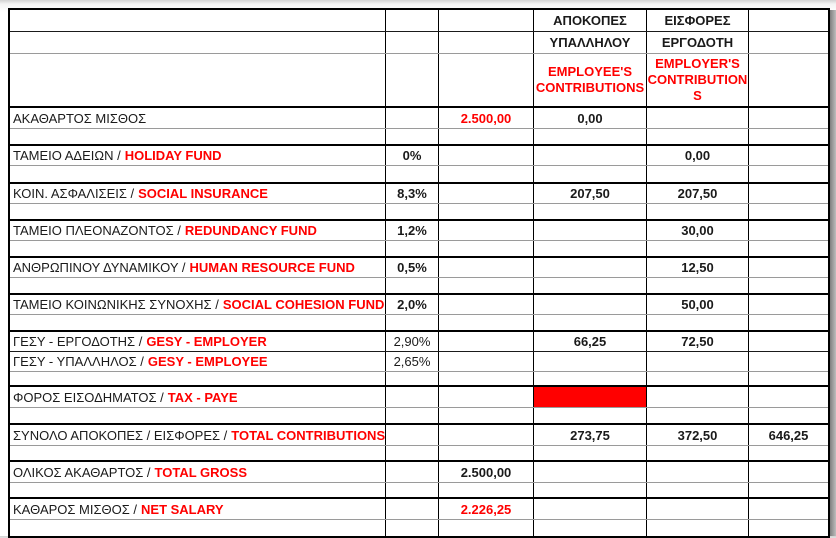 This screenshot has width=836, height=538. Describe the element at coordinates (698, 80) in the screenshot. I see `header-employer-contributions: EMPLOYER'S CONTRIBUTION S` at that location.